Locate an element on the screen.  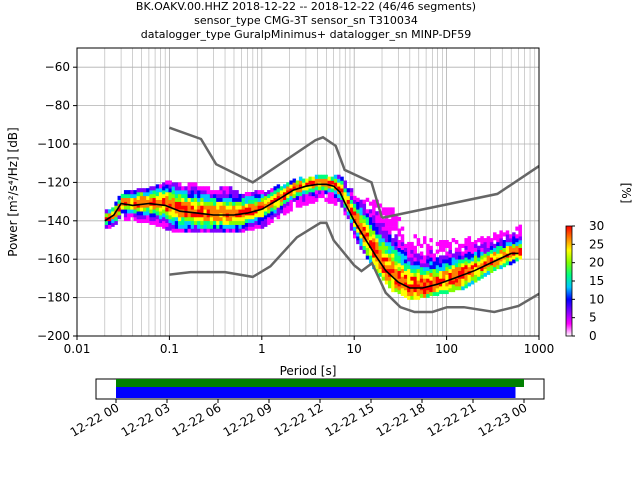
colorbar-tick-label: 10 is located at coordinates (596, 299).